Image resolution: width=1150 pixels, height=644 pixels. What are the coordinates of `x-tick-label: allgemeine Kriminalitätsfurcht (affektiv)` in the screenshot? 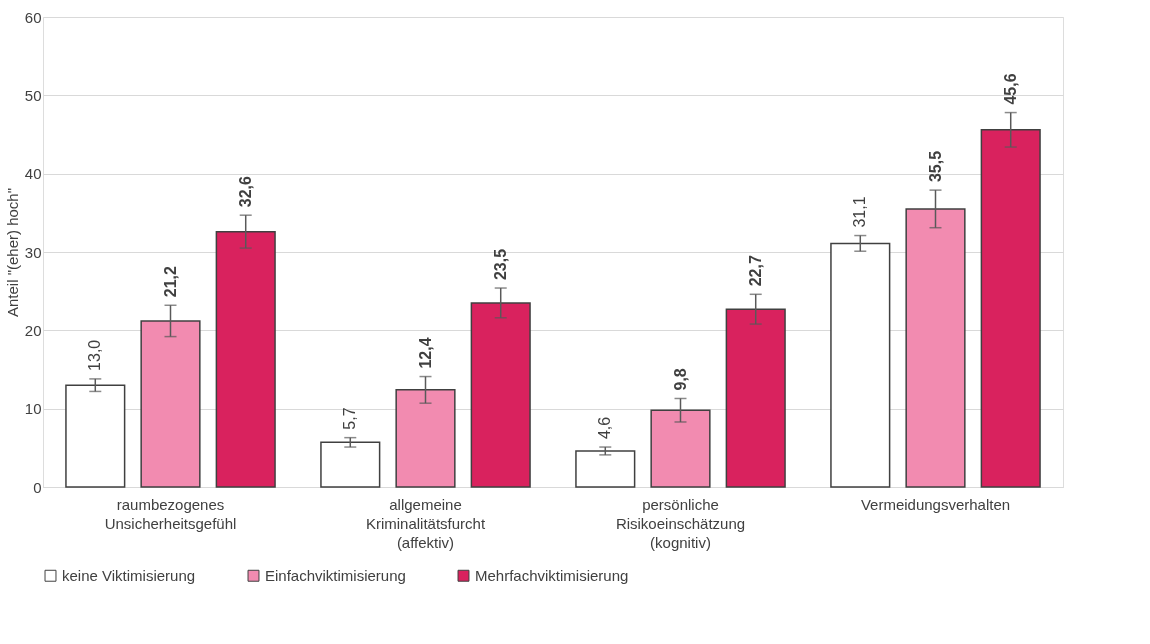 It's located at (425, 523).